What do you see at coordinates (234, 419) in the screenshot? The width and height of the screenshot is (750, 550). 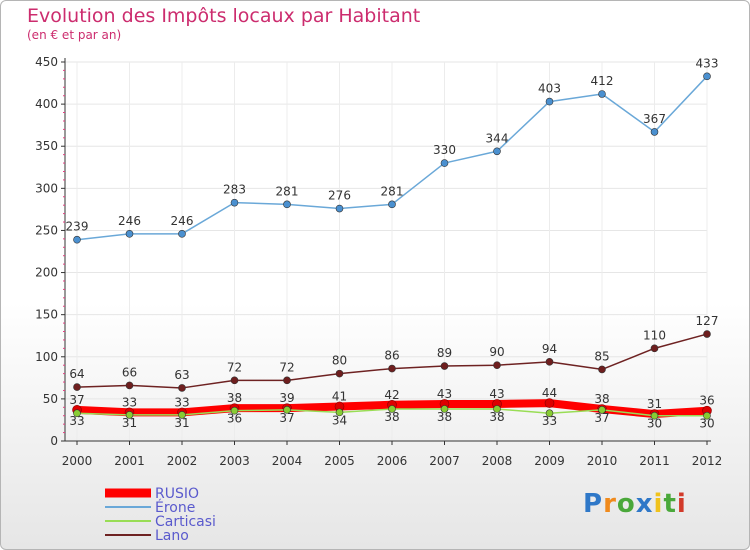 I see `data-label-carticasi: 36` at bounding box center [234, 419].